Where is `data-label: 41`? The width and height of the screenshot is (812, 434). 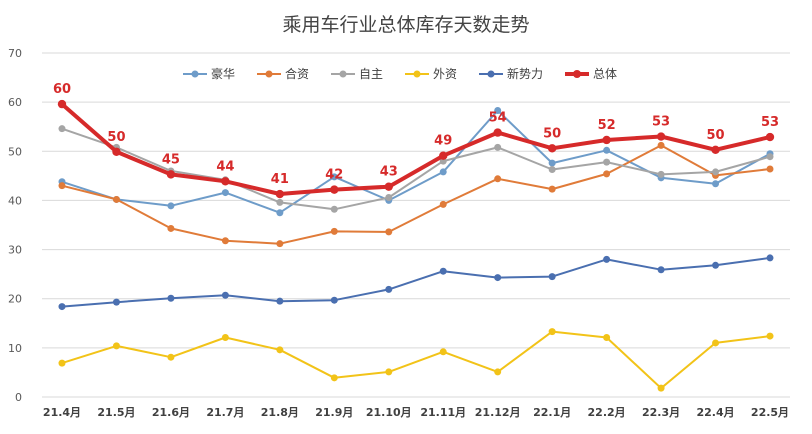
data-label: 41 is located at coordinates (280, 179).